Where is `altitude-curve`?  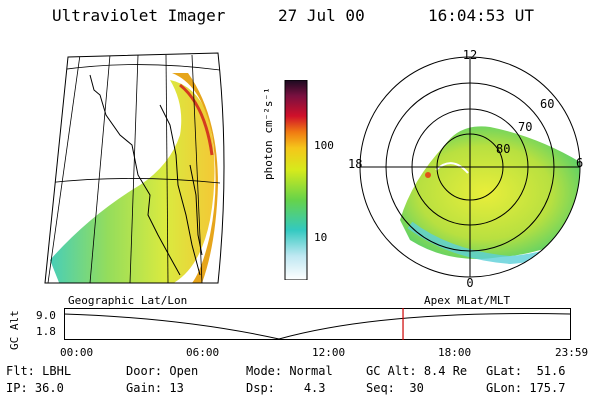 altitude-curve is located at coordinates (317, 326).